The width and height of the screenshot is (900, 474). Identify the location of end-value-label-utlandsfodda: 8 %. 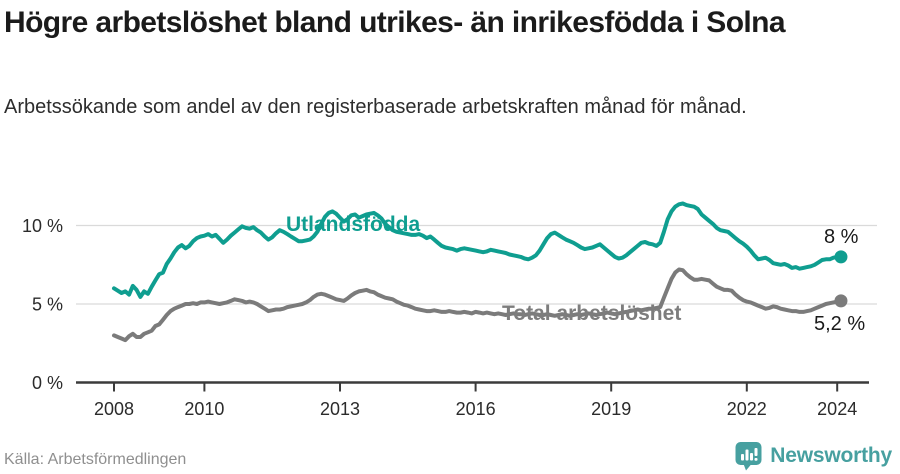
(841, 237).